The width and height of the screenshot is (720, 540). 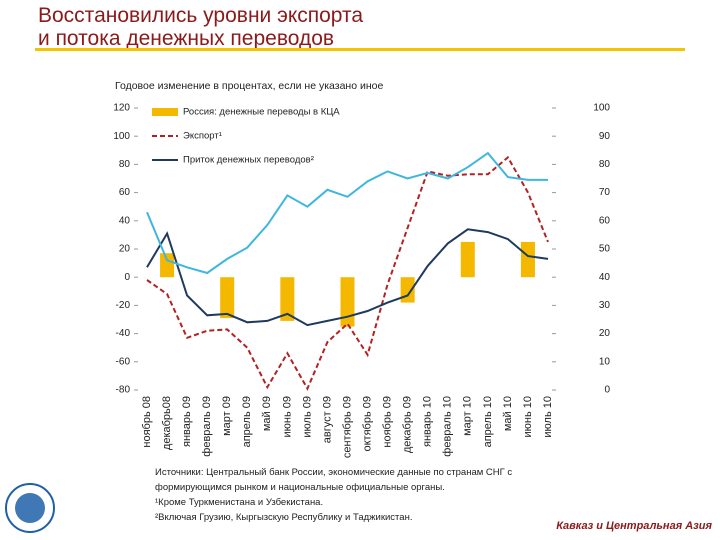 What do you see at coordinates (125, 220) in the screenshot?
I see `y-tick-label: 40` at bounding box center [125, 220].